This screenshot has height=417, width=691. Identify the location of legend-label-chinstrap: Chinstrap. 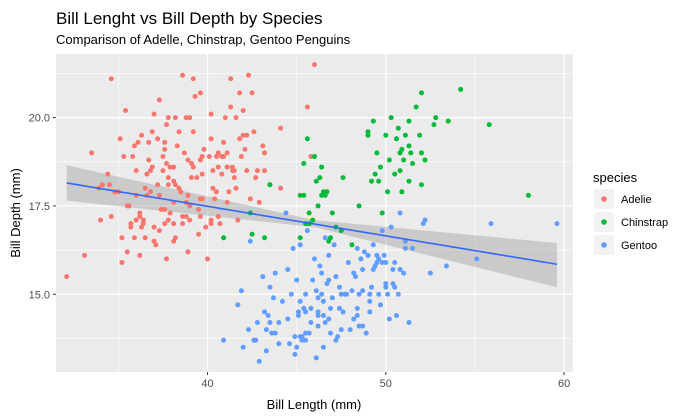
(644, 223).